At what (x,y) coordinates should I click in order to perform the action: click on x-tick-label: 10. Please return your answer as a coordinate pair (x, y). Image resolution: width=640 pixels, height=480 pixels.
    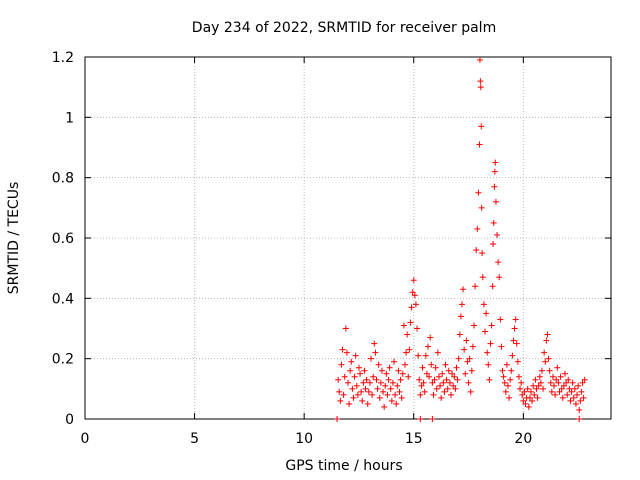
    Looking at the image, I should click on (304, 439).